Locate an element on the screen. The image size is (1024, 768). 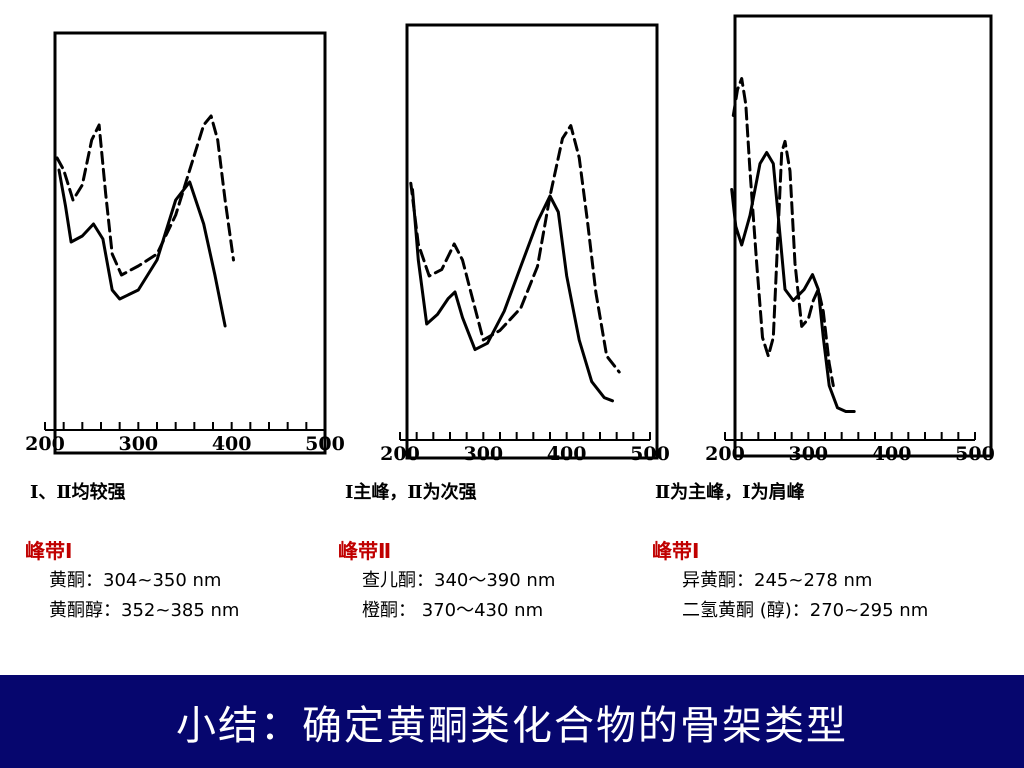
note-block-1: 峰带Ⅰ 黄酮：304~350 nm 黄酮醇：352~385 nm is located at coordinates (132, 581).